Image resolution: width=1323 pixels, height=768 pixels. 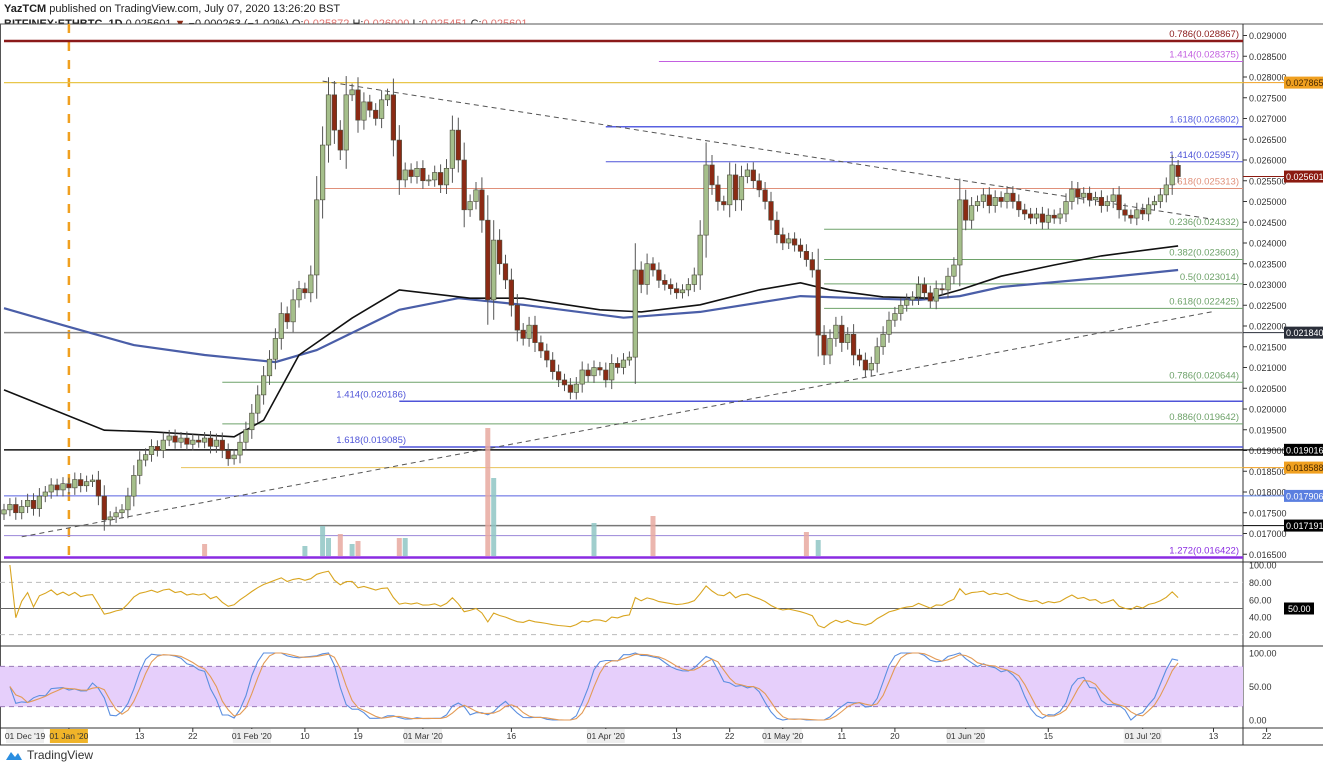 I want to click on price-tick-label: 0.024000, so click(x=1268, y=244).